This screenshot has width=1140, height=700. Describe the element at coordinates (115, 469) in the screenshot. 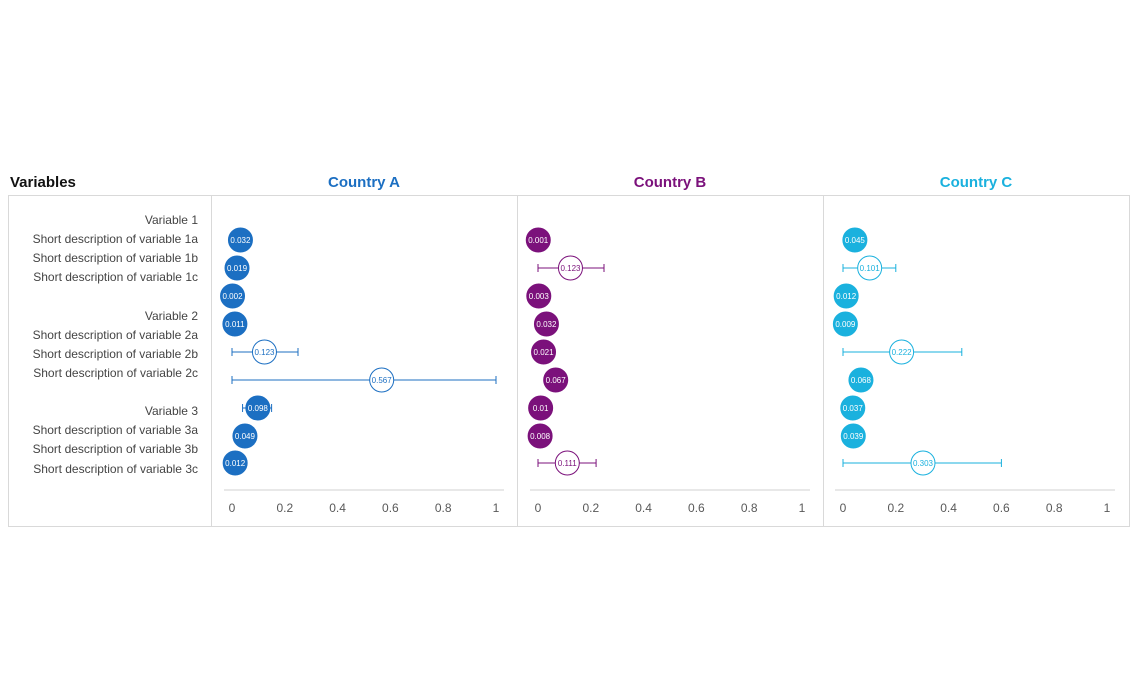

I see `row-label-variable-3c: Short description of variable 3c` at that location.